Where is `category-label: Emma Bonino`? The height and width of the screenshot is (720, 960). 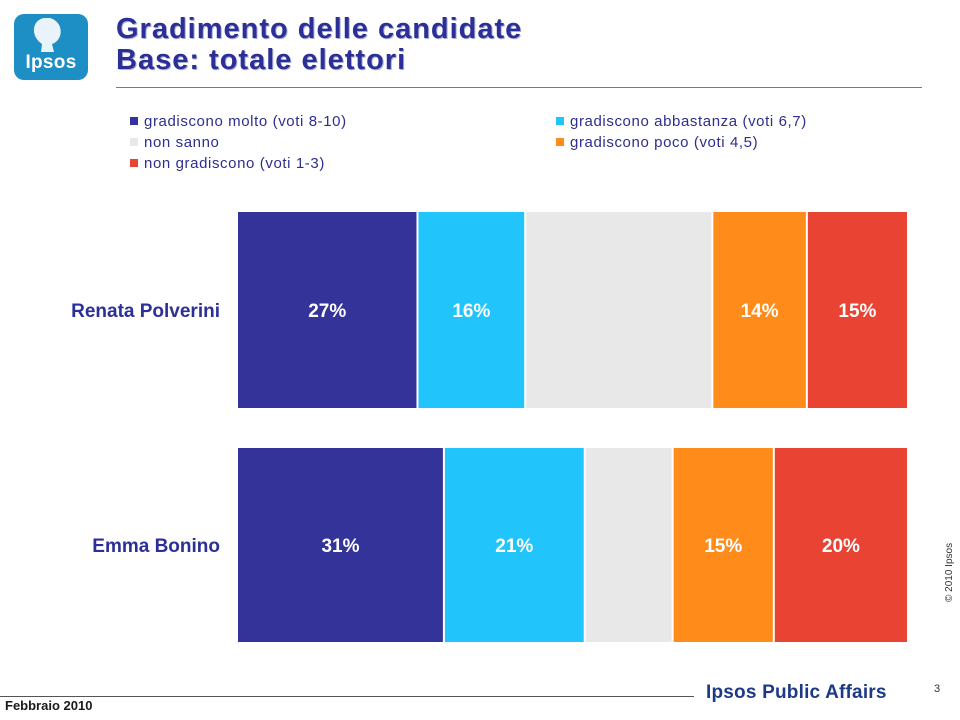
category-label: Emma Bonino is located at coordinates (156, 546).